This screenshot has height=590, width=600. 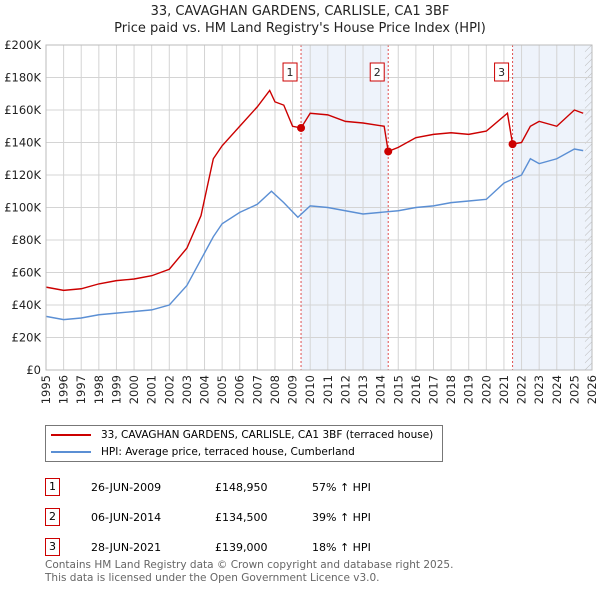 I want to click on sale-hpi: 39% ↑ HPI, so click(x=341, y=517).